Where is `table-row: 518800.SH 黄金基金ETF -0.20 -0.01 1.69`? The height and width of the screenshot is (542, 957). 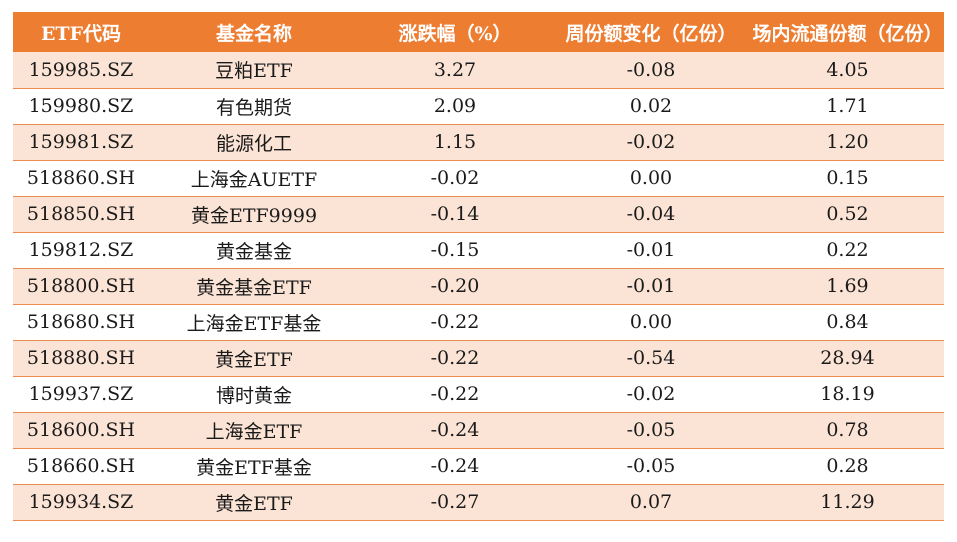 table-row: 518800.SH 黄金基金ETF -0.20 -0.01 1.69 is located at coordinates (478, 286).